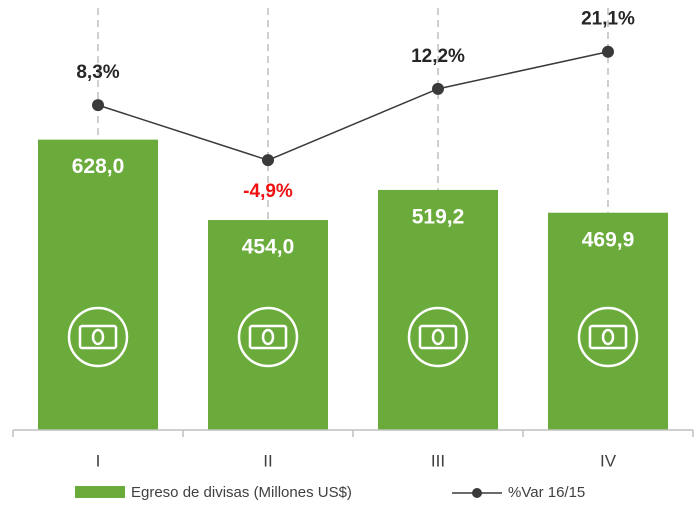 This screenshot has height=507, width=699. Describe the element at coordinates (98, 460) in the screenshot. I see `x-tick-label: I` at that location.